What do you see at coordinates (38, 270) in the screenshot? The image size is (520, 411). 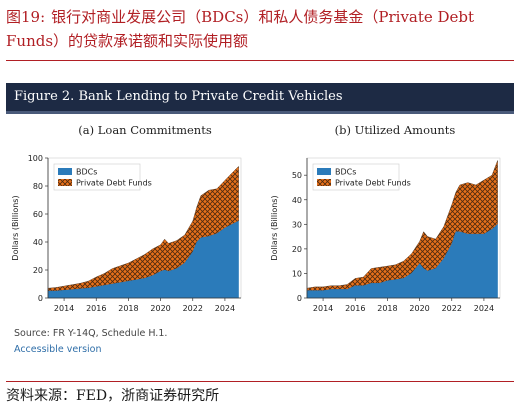 I see `chart-1-y-tick-label: 20` at bounding box center [38, 270].